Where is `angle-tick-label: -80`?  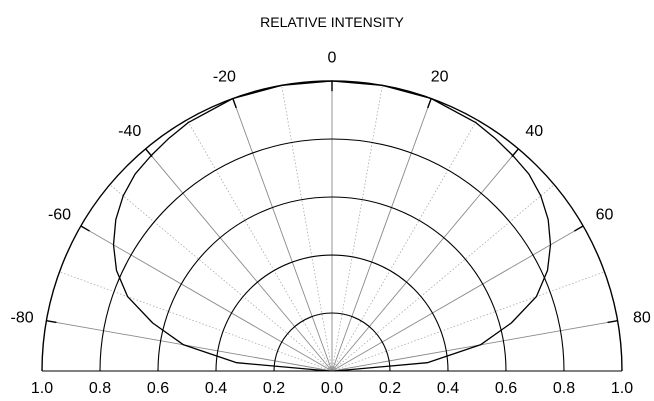
angle-tick-label: -80 is located at coordinates (22, 317).